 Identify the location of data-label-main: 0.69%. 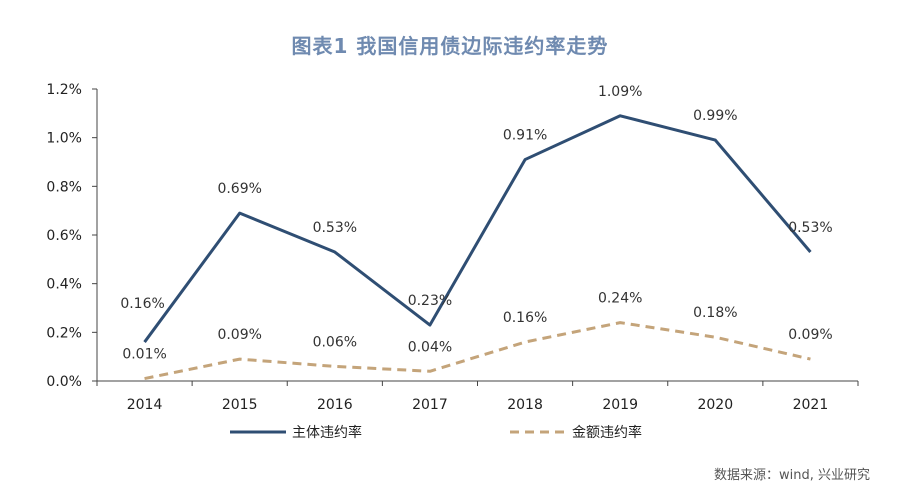
(239, 189).